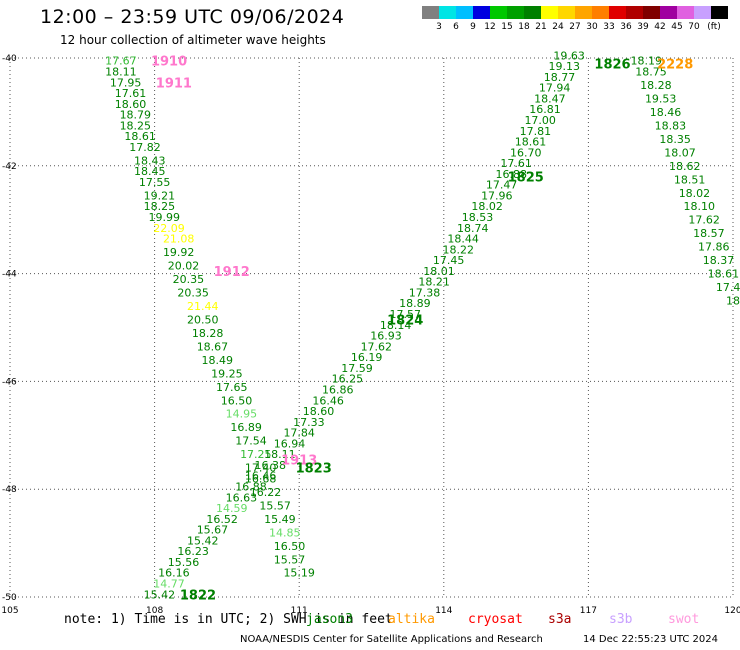 This screenshot has width=740, height=650. What do you see at coordinates (646, 61) in the screenshot?
I see `wave-height-label: 18.19` at bounding box center [646, 61].